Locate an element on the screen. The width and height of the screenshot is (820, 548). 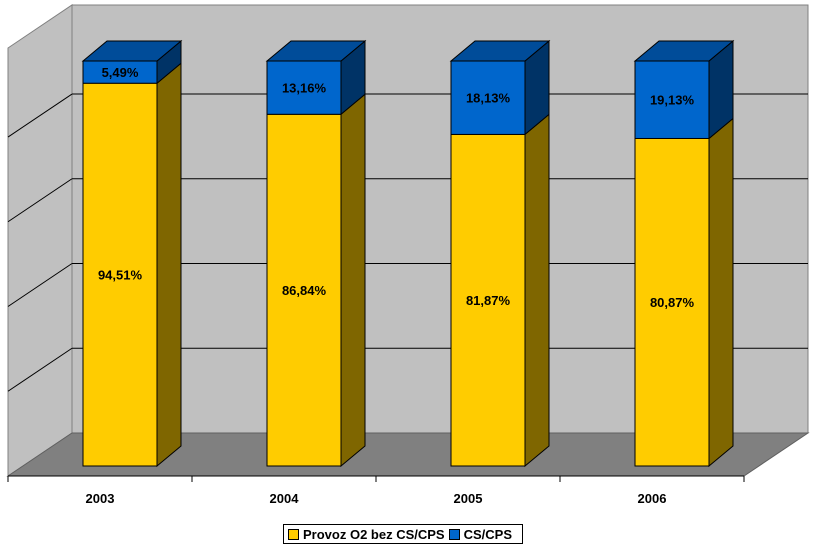
side-wall is located at coordinates (40, 240).